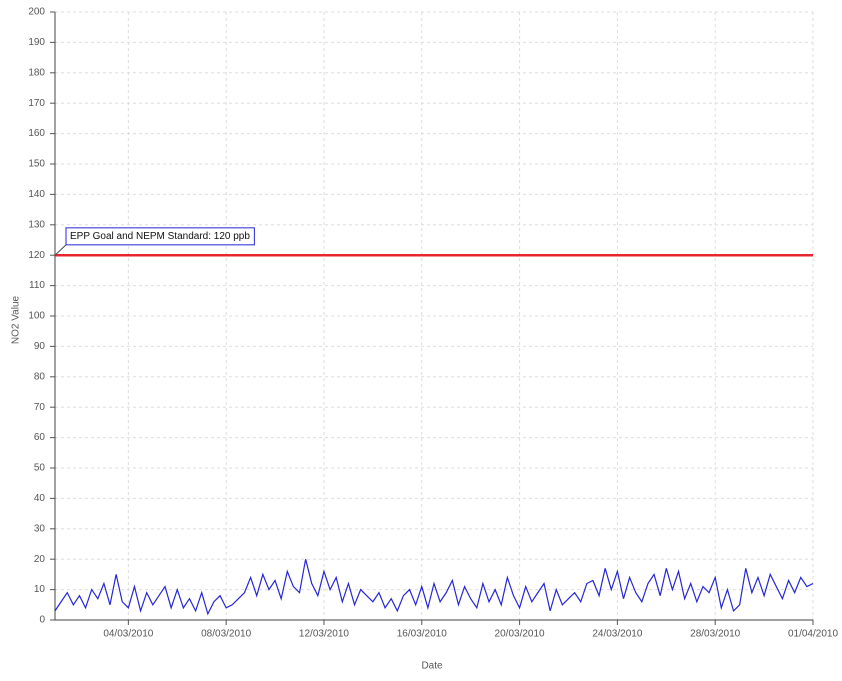 The image size is (842, 681). Describe the element at coordinates (40, 376) in the screenshot. I see `y-tick-label: 80` at that location.